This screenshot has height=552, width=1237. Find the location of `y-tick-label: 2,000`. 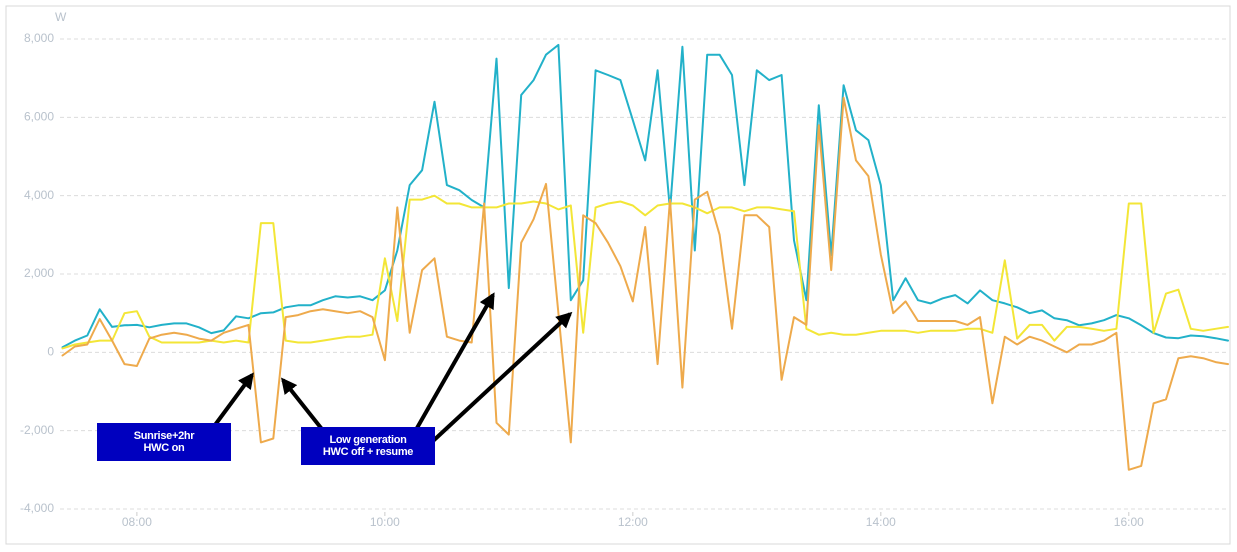

y-tick-label: 2,000 is located at coordinates (39, 273).